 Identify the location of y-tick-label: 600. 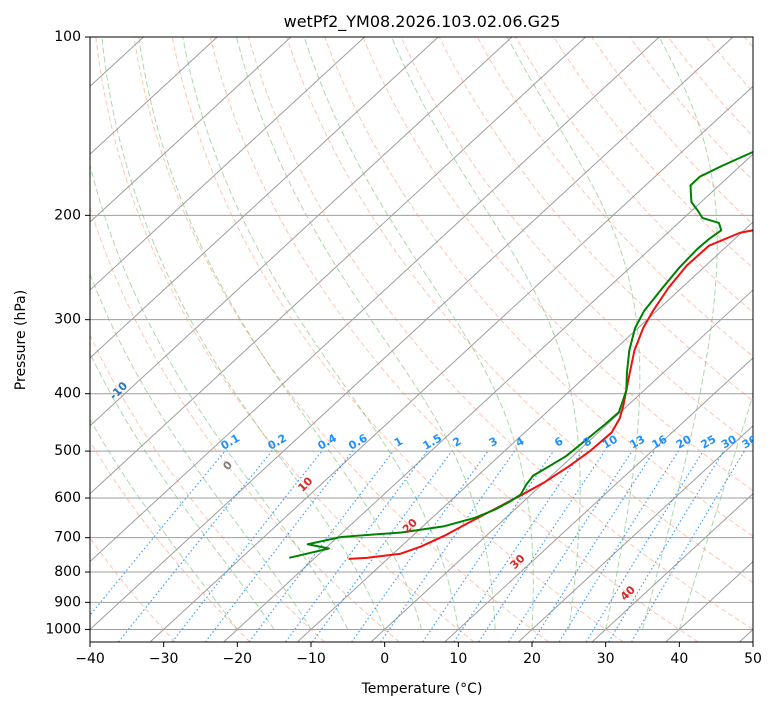
(67, 498).